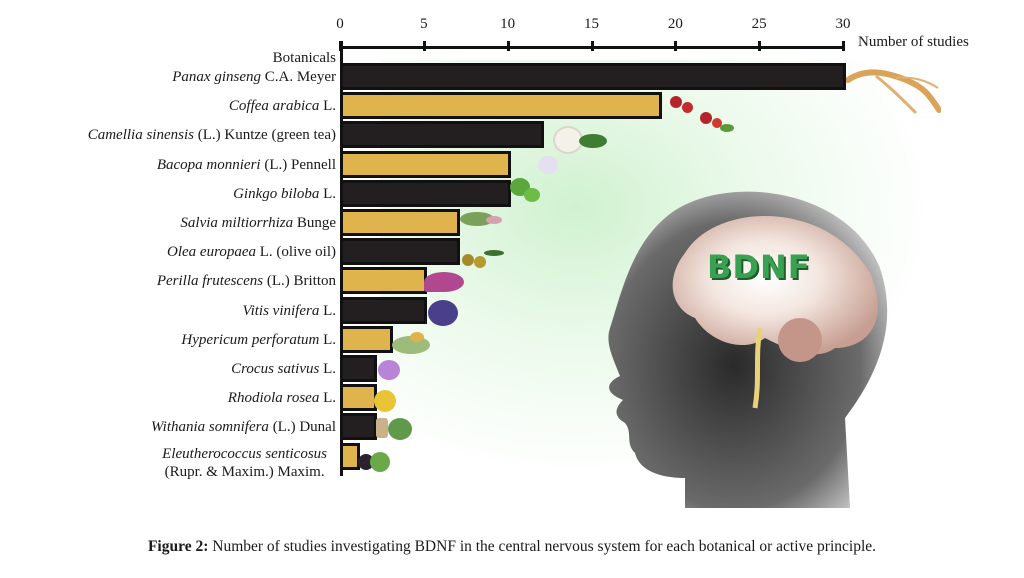  I want to click on x-axis-tick-label: 15, so click(591, 24).